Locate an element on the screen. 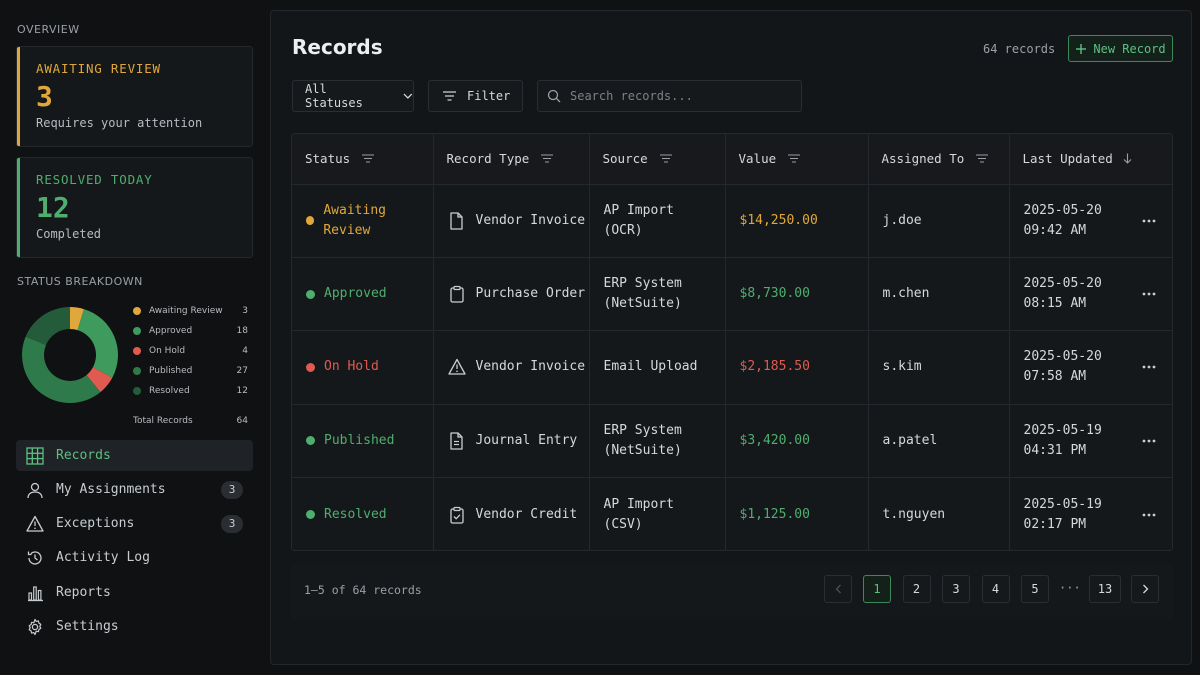 The height and width of the screenshot is (675, 1200). nav-label: Exceptions is located at coordinates (95, 523).